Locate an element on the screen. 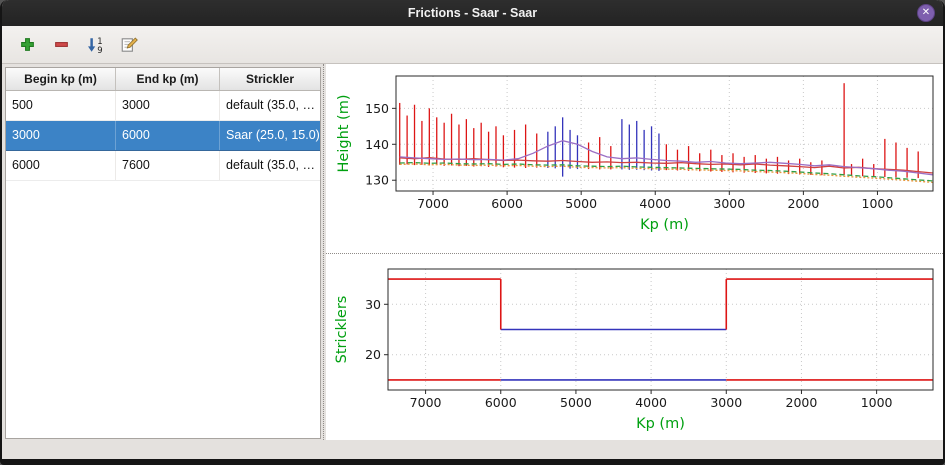  begin-kp-cell: 500 is located at coordinates (61, 105).